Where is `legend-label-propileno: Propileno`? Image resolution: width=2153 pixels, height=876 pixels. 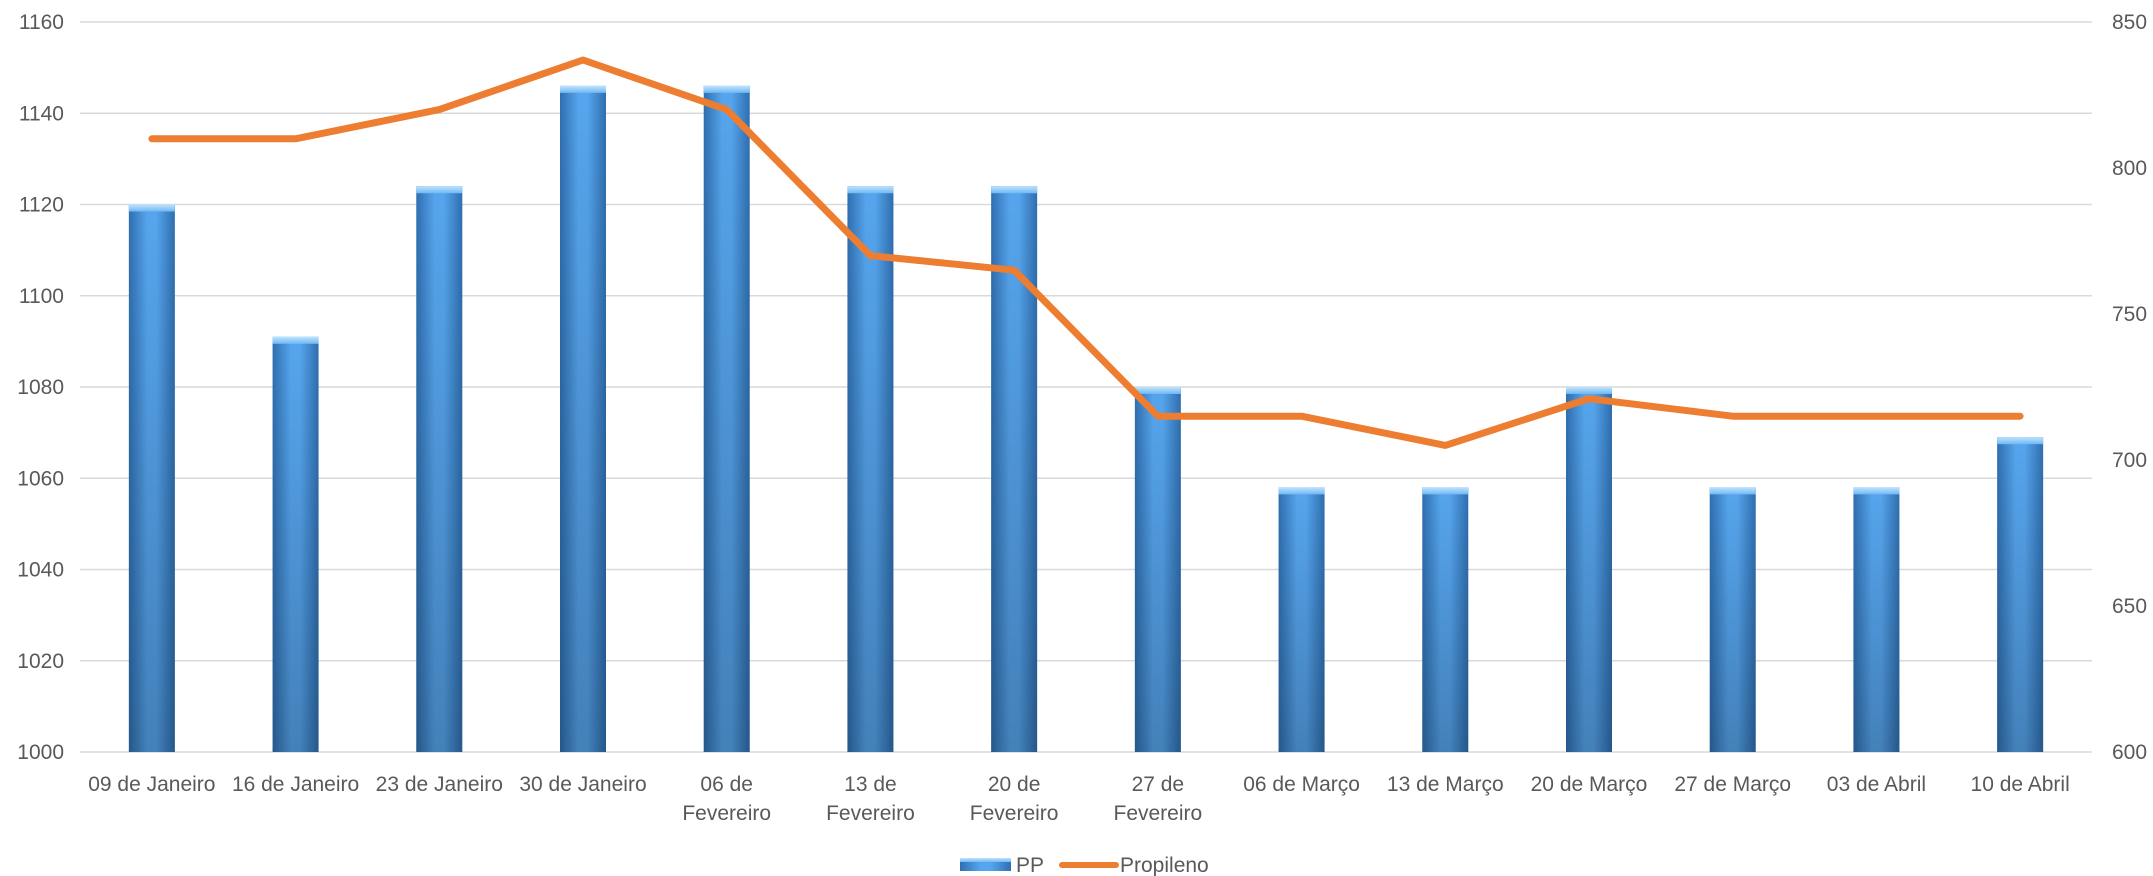 legend-label-propileno: Propileno is located at coordinates (1164, 865).